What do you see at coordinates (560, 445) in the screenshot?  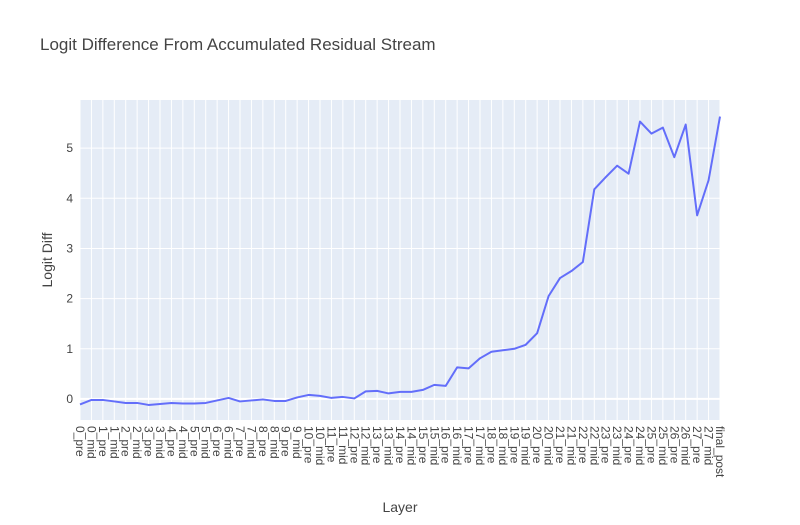 I see `x-tick-label: 21_pre` at bounding box center [560, 445].